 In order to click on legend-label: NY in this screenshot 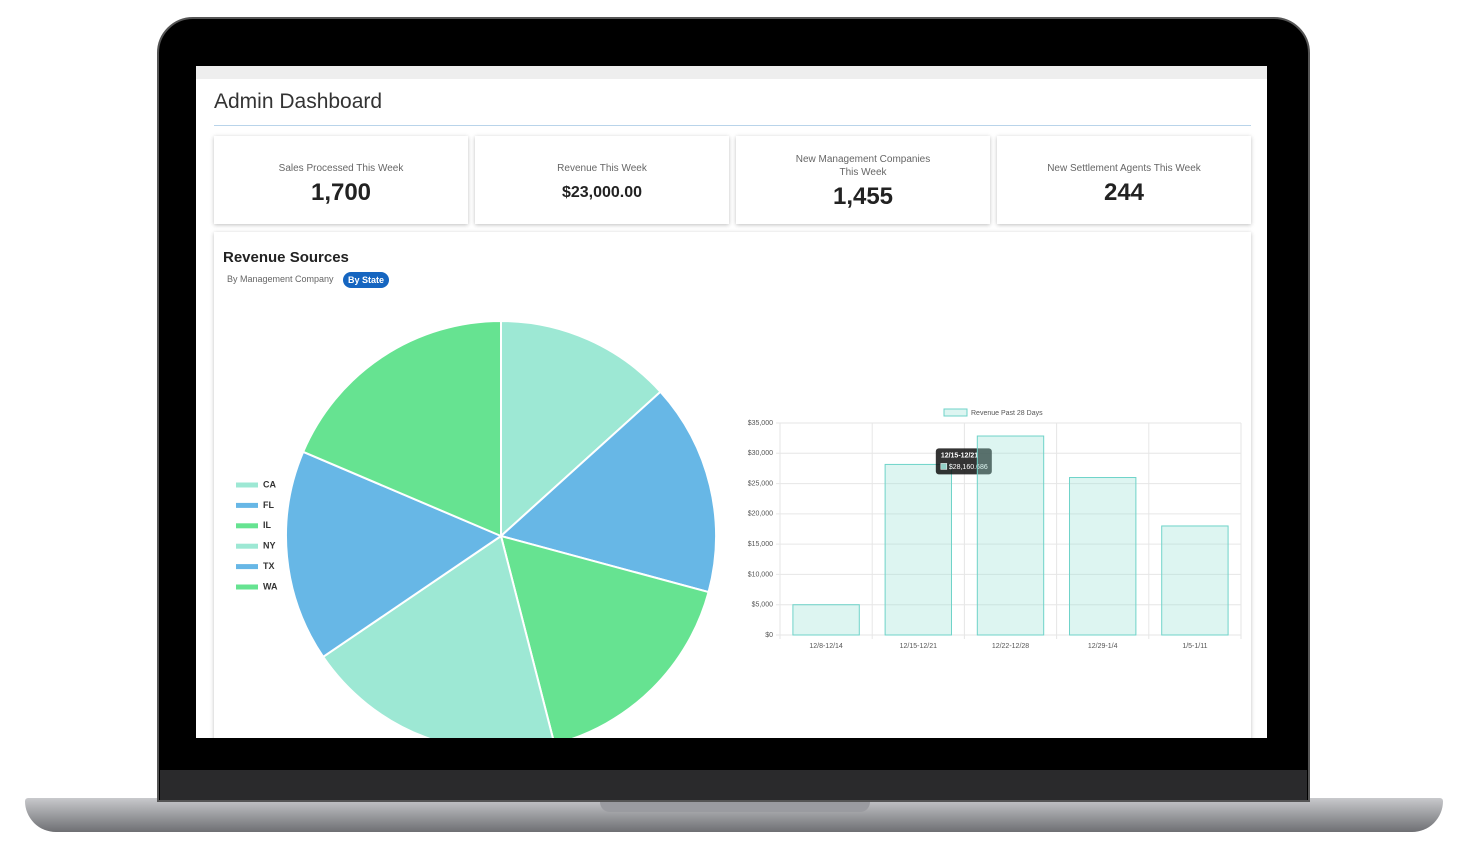, I will do `click(269, 546)`.